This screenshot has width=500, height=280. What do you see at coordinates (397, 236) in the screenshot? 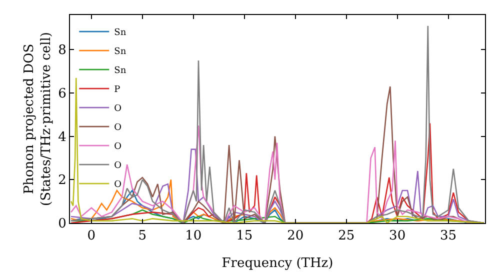
I see `x-tick-label: 30` at bounding box center [397, 236].